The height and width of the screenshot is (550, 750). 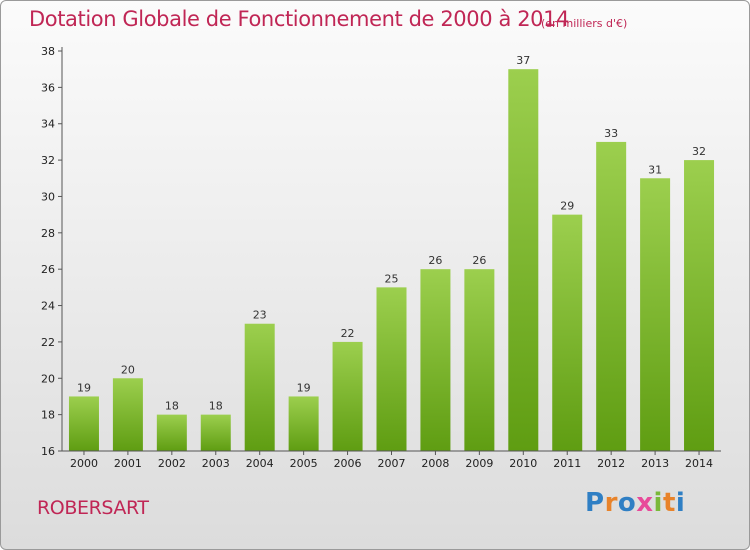 What do you see at coordinates (435, 360) in the screenshot?
I see `bar-2008` at bounding box center [435, 360].